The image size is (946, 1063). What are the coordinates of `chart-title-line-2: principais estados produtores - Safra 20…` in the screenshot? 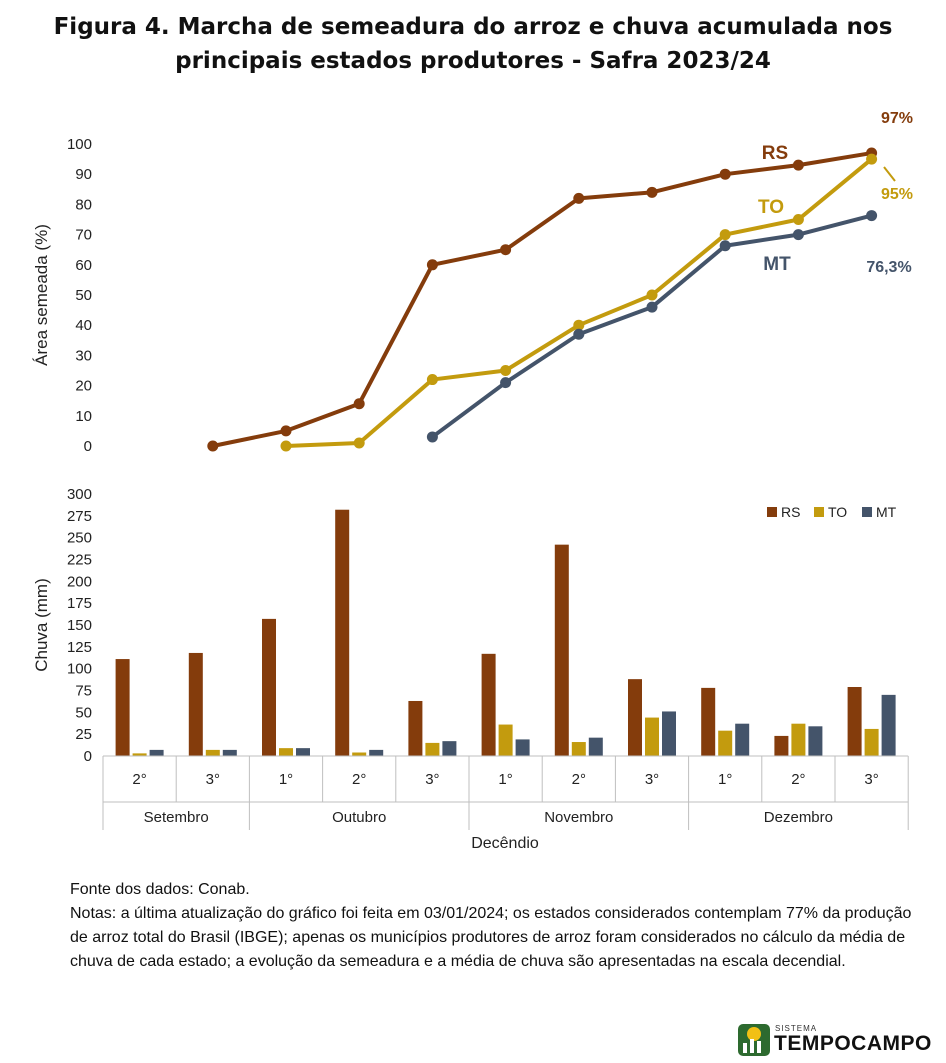 It's located at (473, 61).